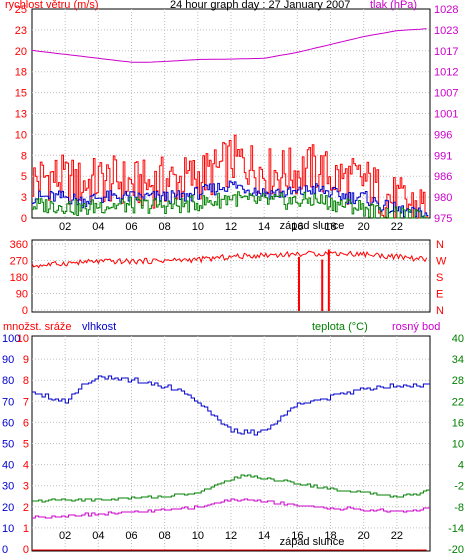  What do you see at coordinates (458, 381) in the screenshot?
I see `panel3-temperature-tick-label: 28` at bounding box center [458, 381].